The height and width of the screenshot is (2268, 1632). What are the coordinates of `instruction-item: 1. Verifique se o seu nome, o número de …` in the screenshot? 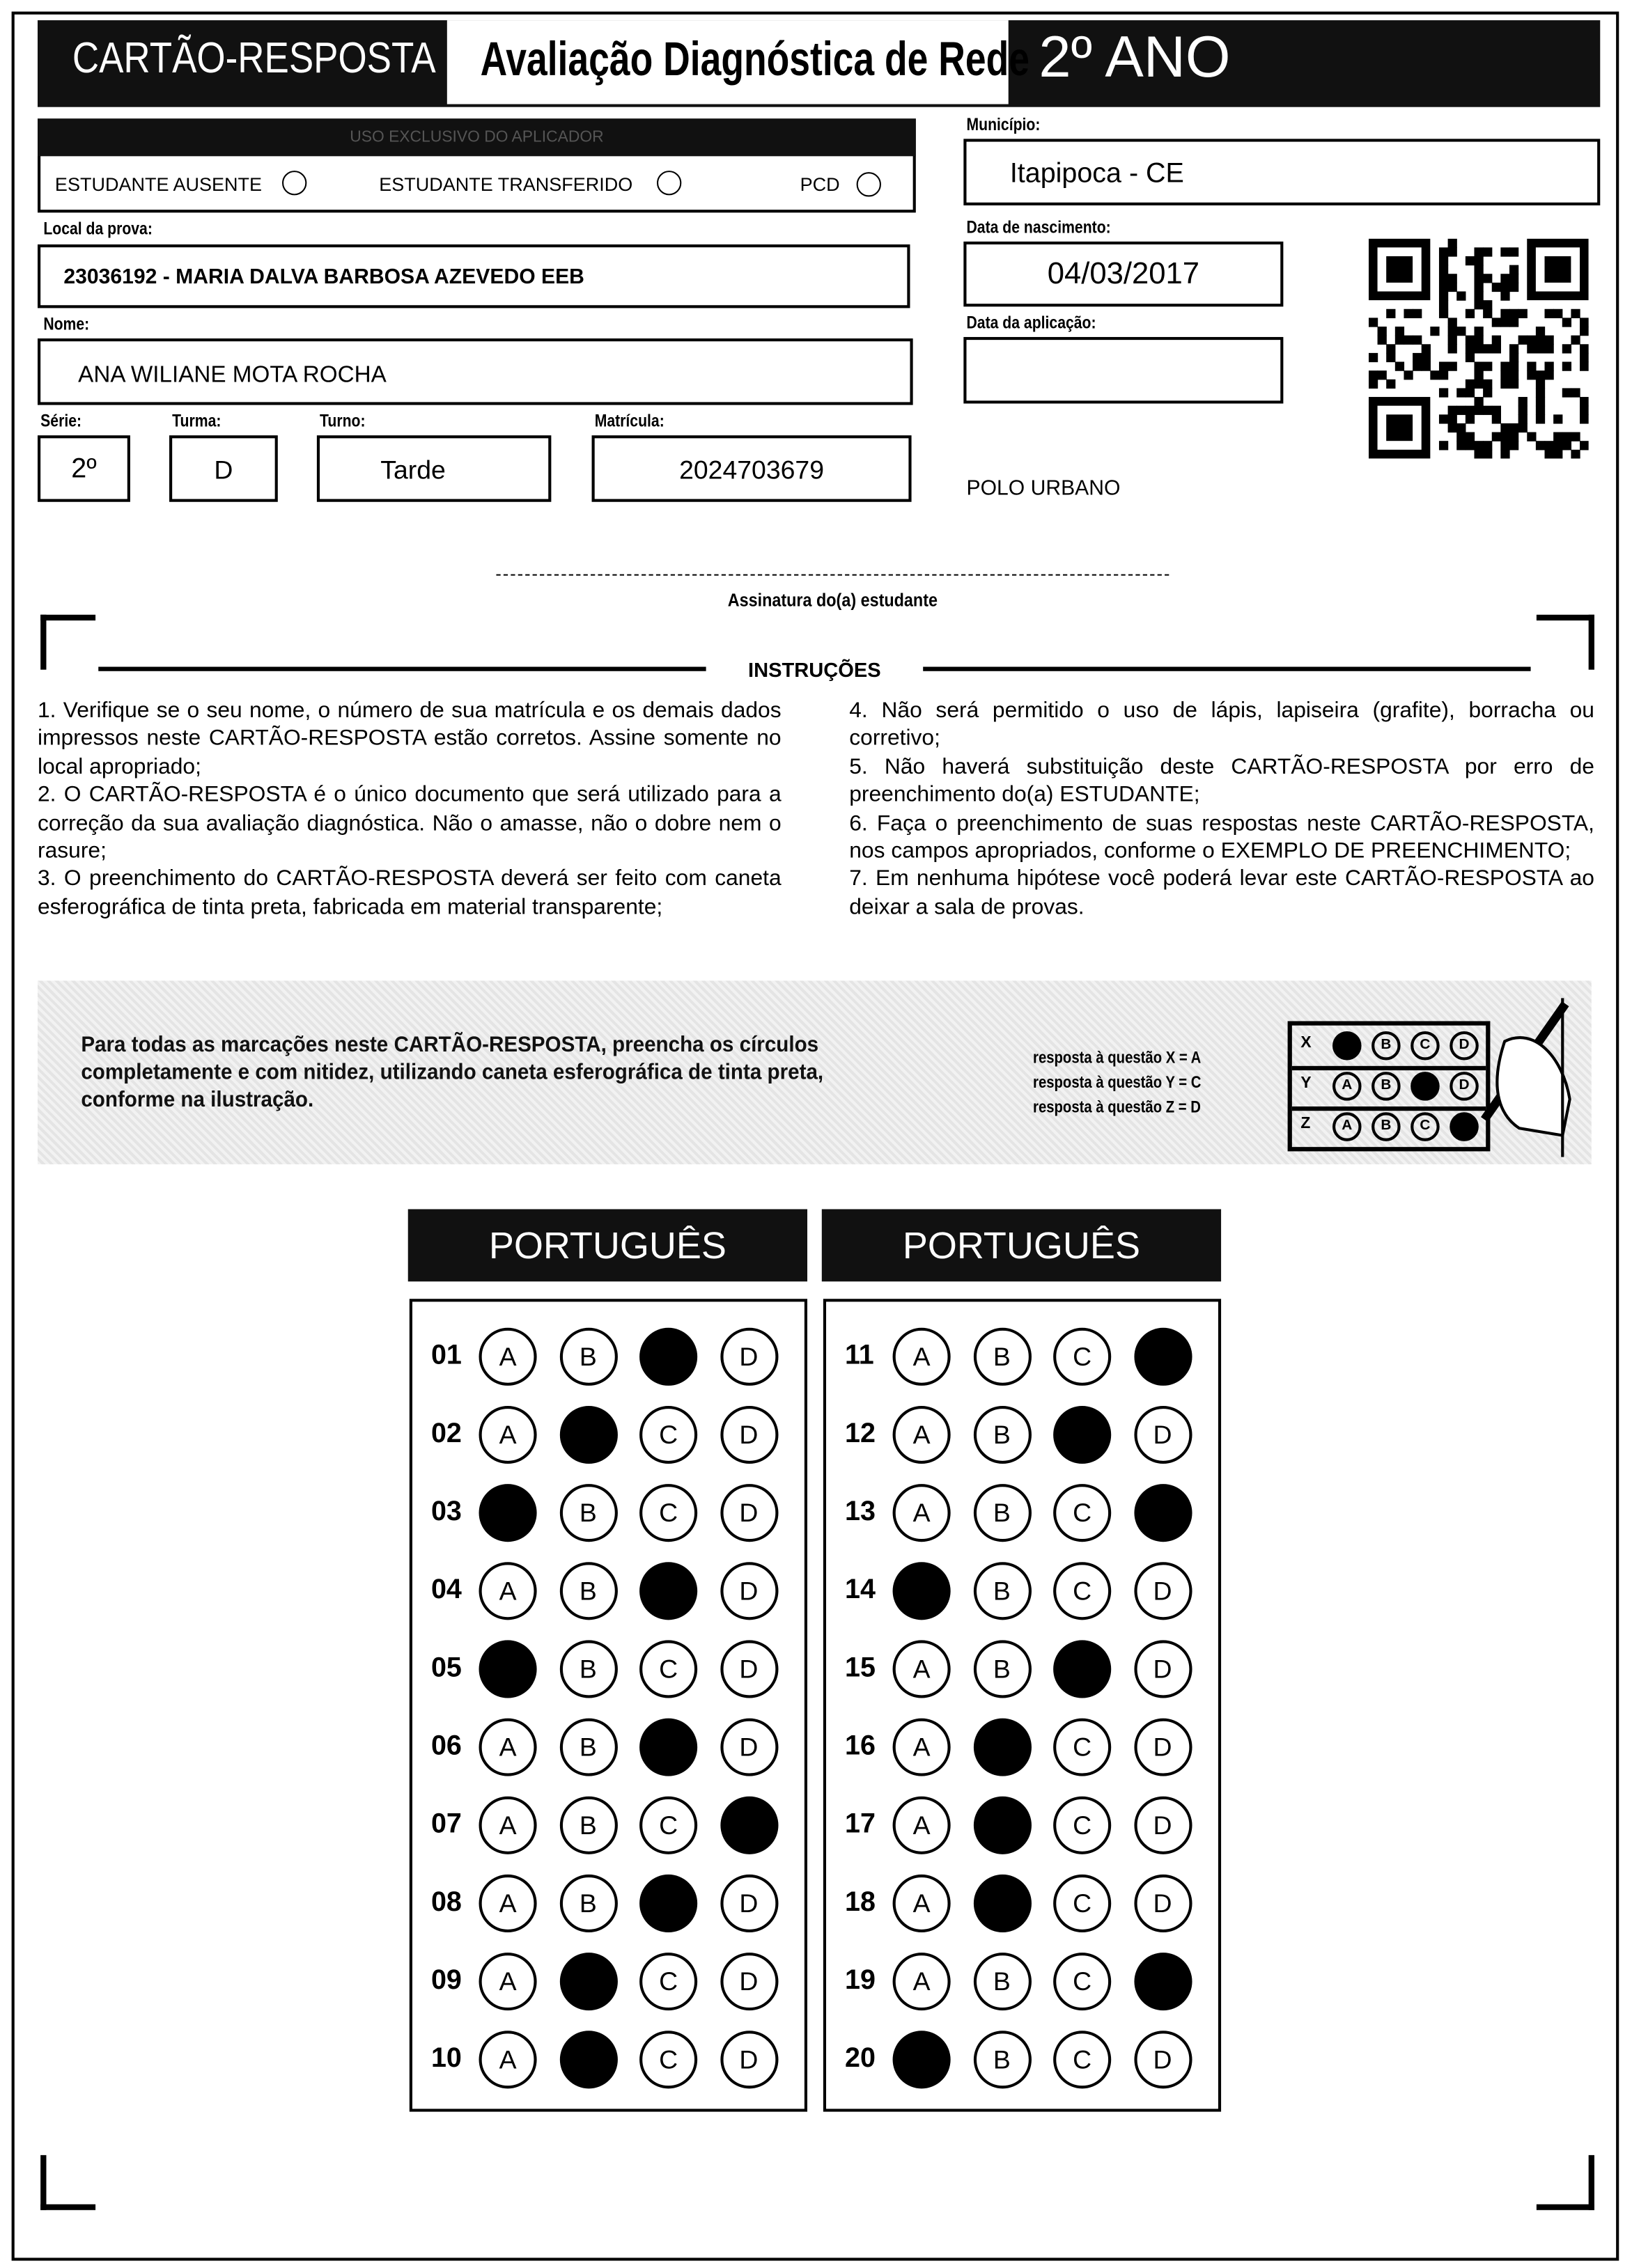 It's located at (410, 739).